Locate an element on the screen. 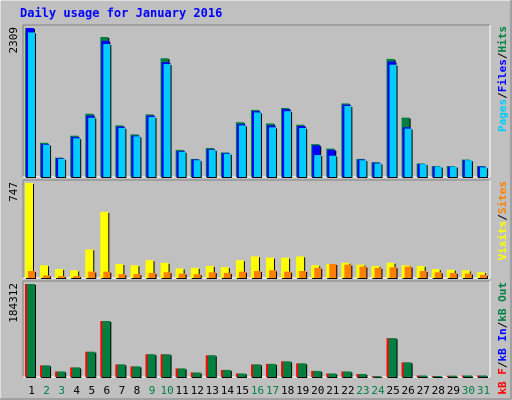 The height and width of the screenshot is (400, 512). x-tick-label-day-15: 15 is located at coordinates (242, 390).